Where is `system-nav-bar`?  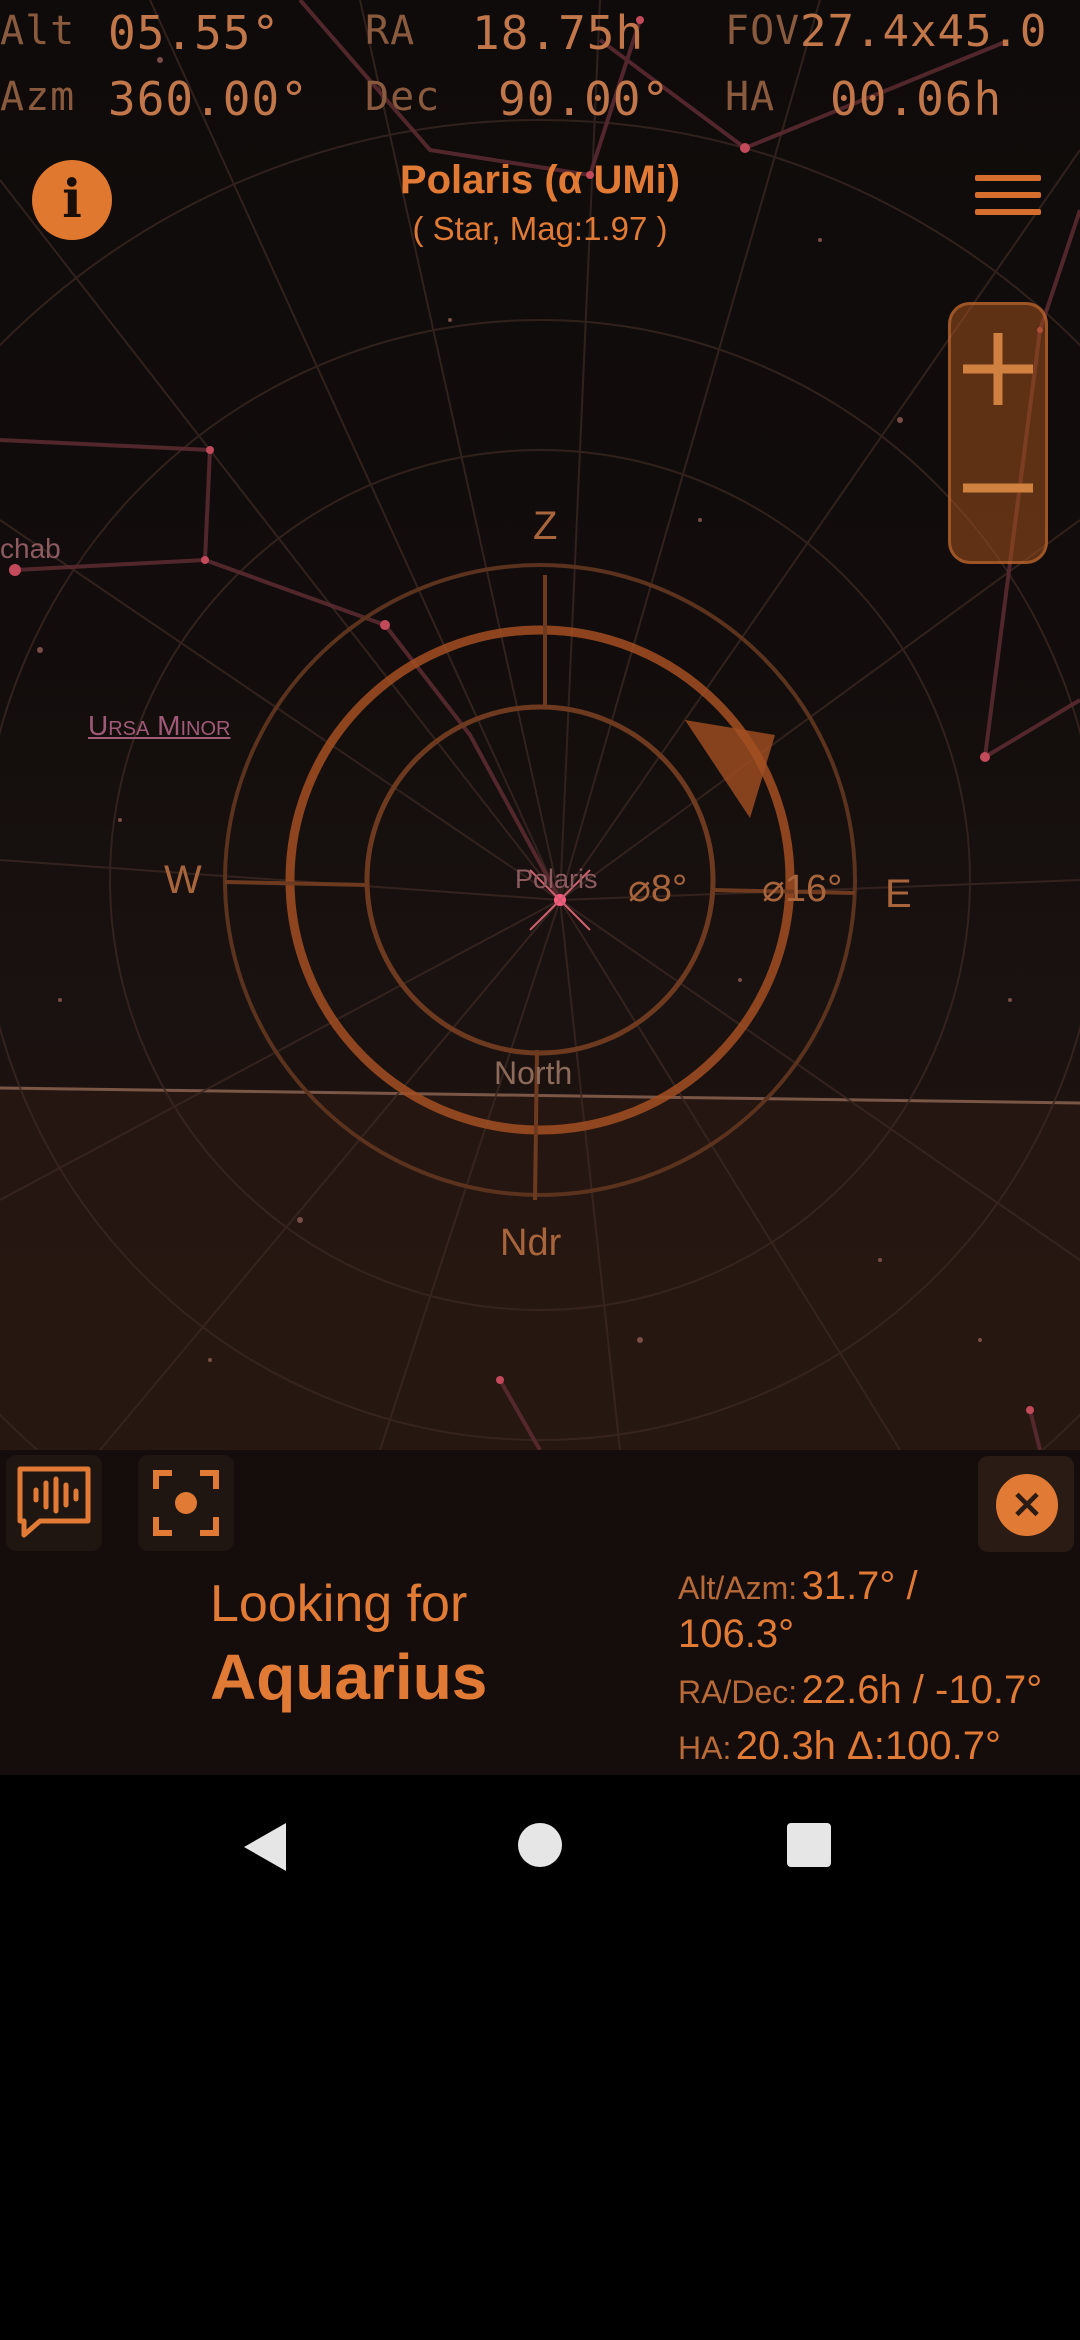 system-nav-bar is located at coordinates (540, 1847).